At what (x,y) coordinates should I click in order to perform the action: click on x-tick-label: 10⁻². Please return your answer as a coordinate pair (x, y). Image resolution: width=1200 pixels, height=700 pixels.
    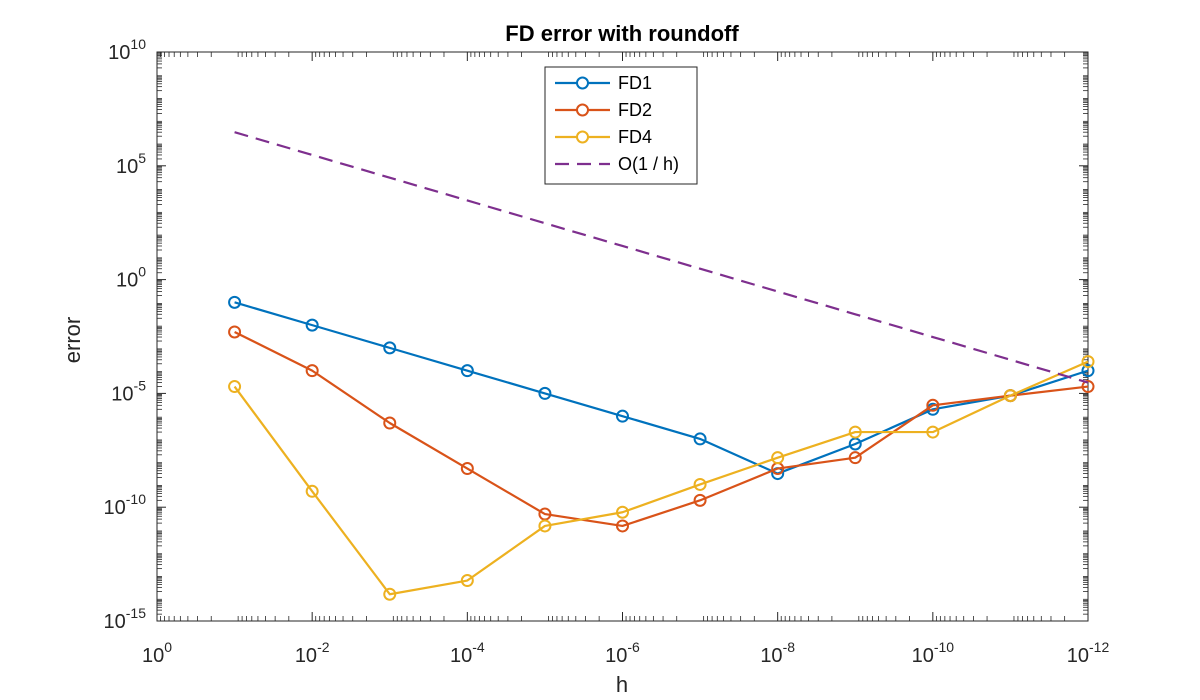
    Looking at the image, I should click on (312, 653).